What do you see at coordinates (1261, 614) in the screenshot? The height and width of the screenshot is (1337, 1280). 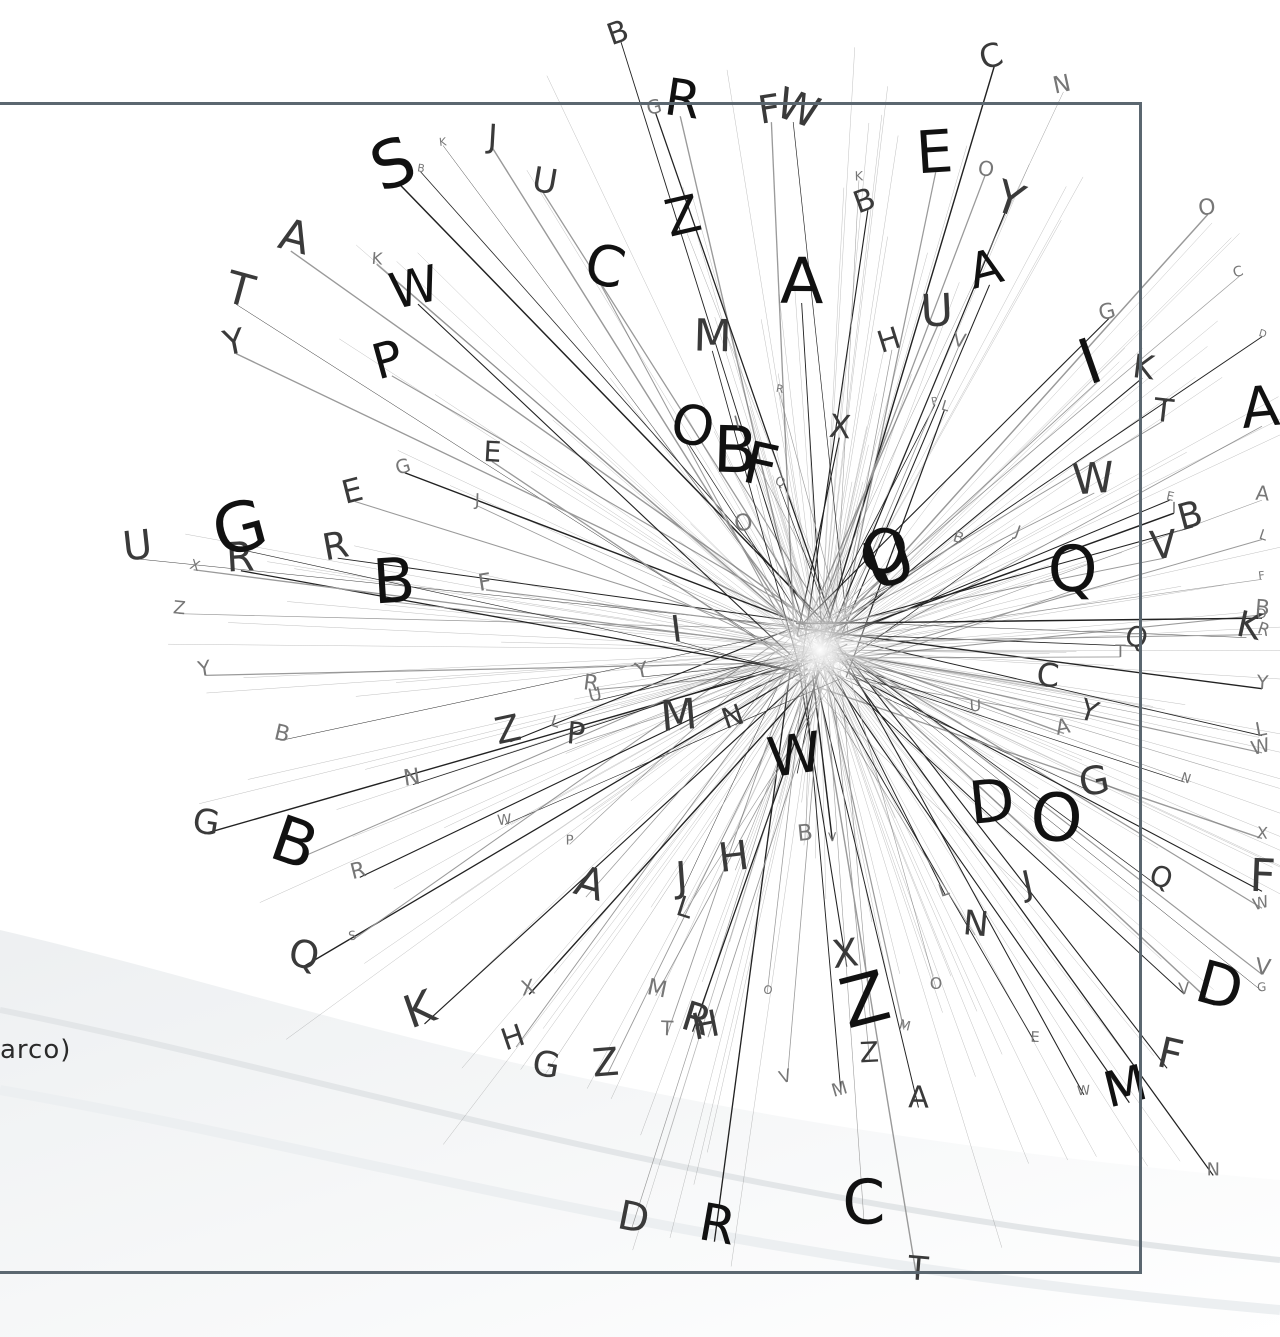 I see `scattered-letter: D` at bounding box center [1261, 614].